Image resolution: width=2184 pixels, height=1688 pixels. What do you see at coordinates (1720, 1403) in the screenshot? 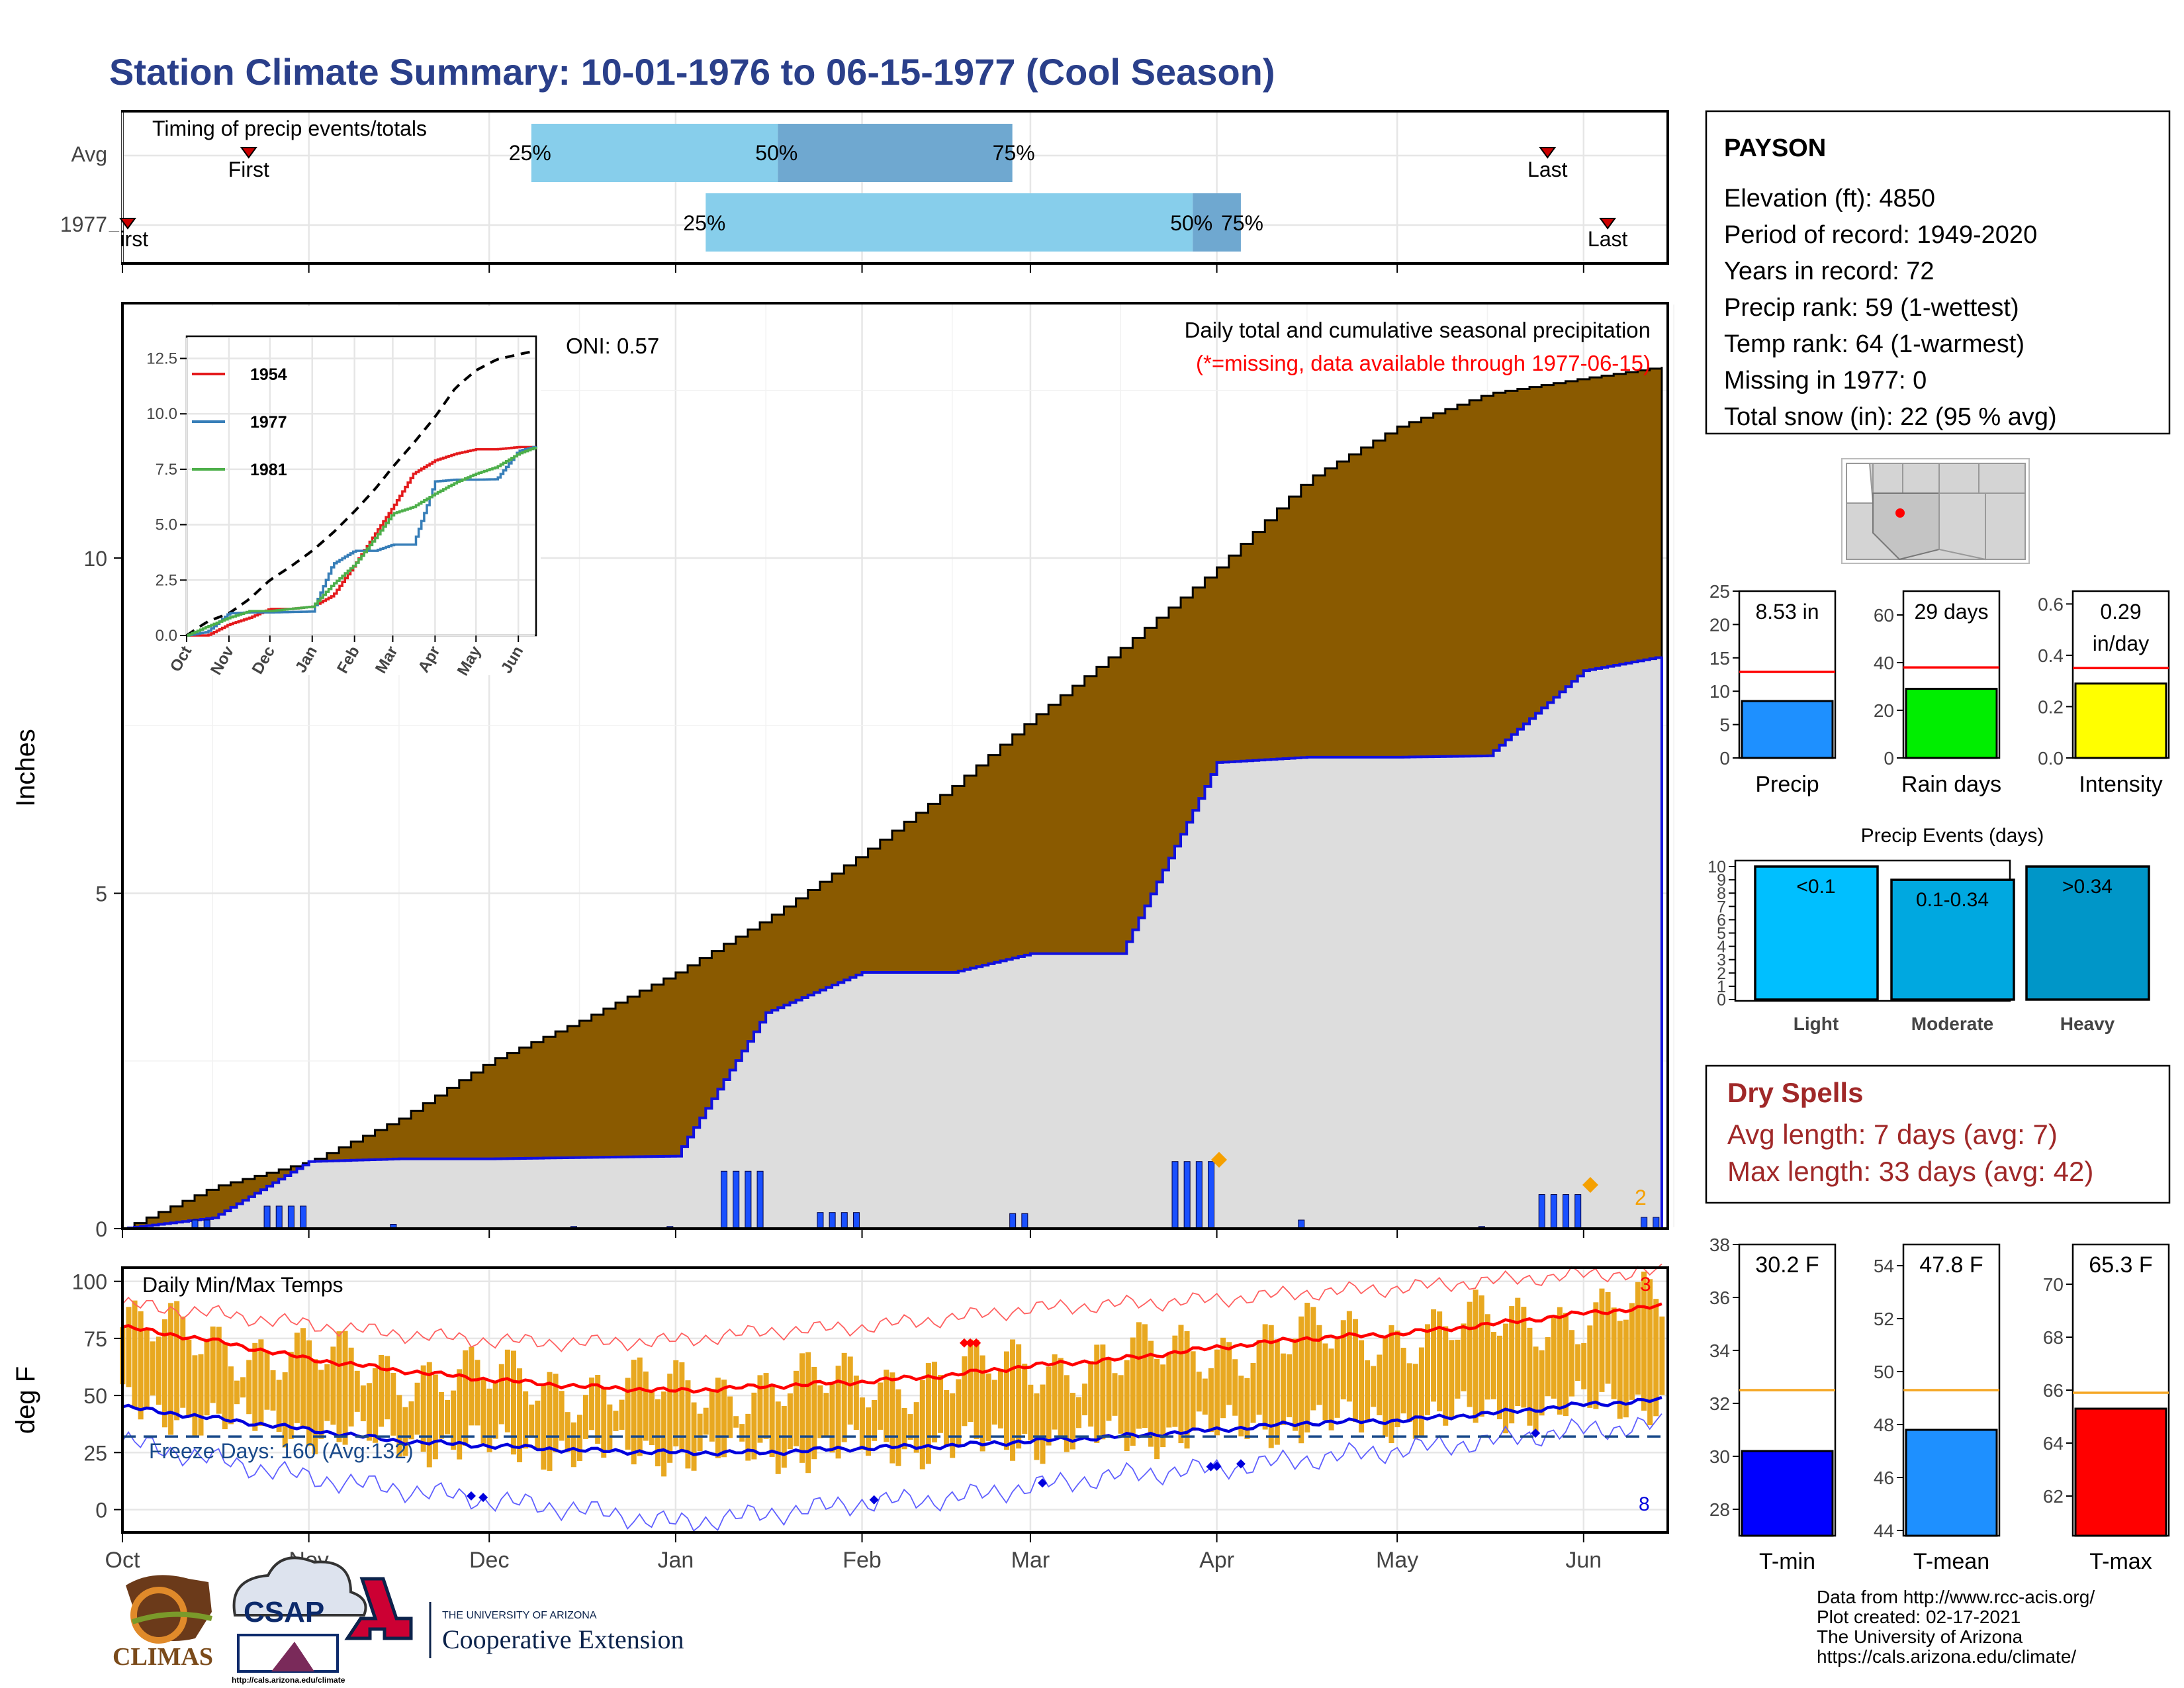
I see `temp-stat-ytick-label: 32` at bounding box center [1720, 1403].